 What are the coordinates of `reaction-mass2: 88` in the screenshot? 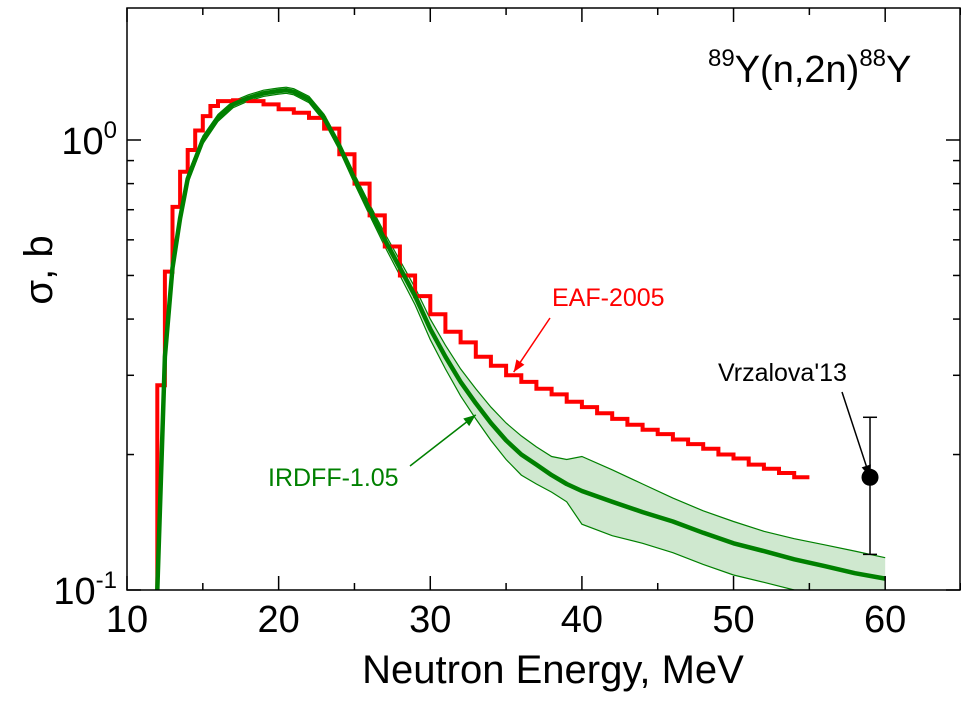 It's located at (872, 58).